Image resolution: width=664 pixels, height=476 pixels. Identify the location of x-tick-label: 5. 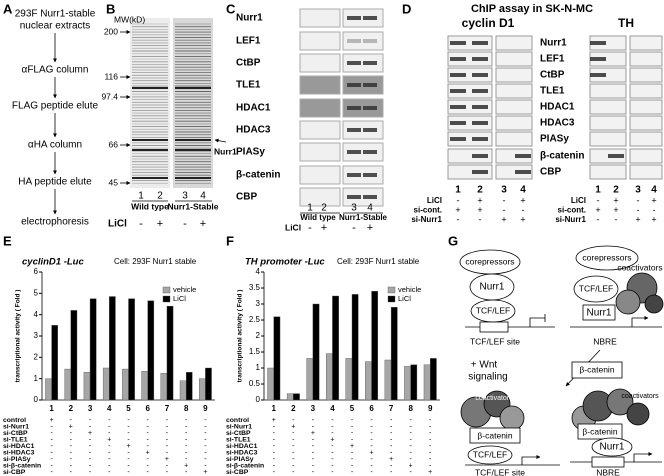
(352, 408).